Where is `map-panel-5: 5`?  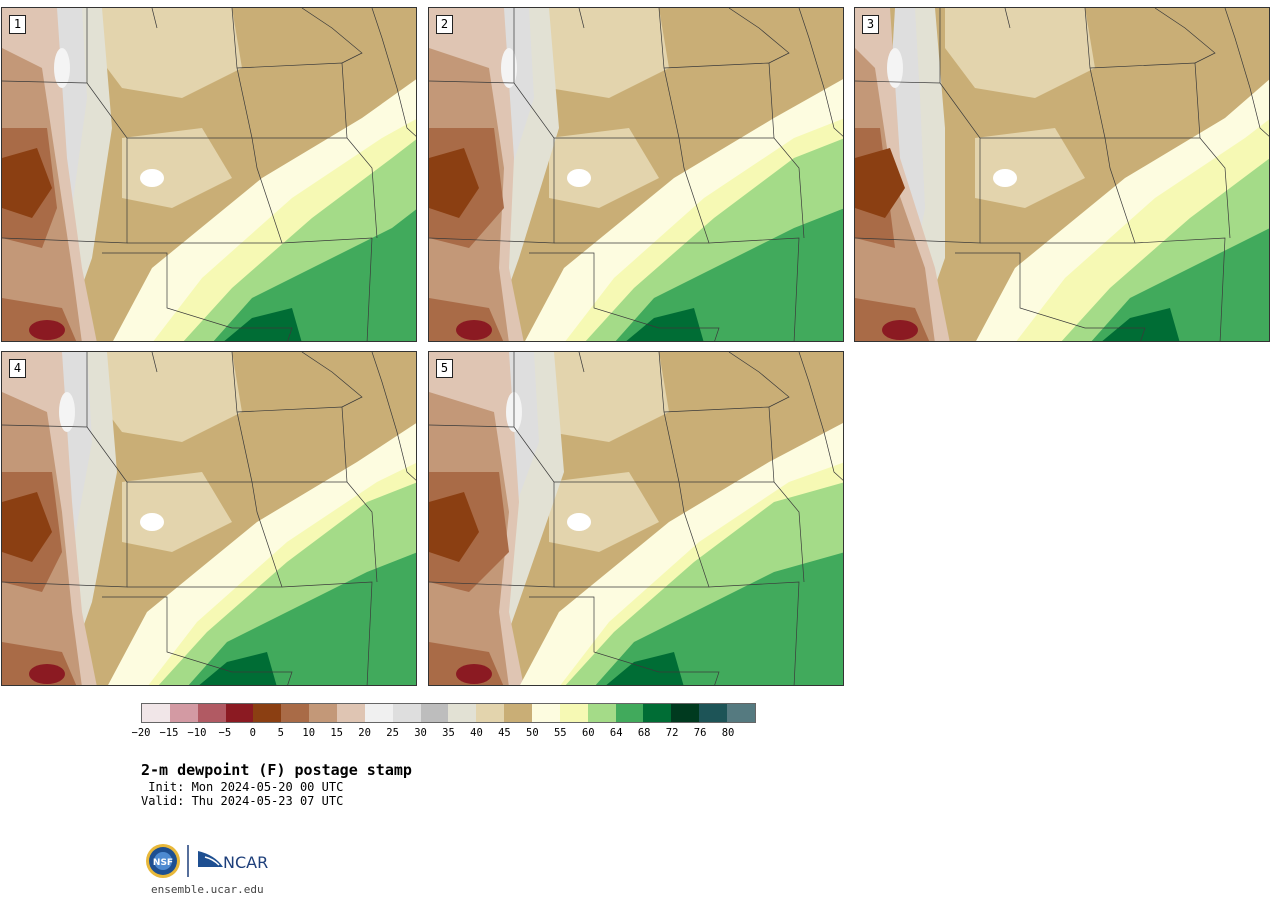 map-panel-5: 5 is located at coordinates (636, 518).